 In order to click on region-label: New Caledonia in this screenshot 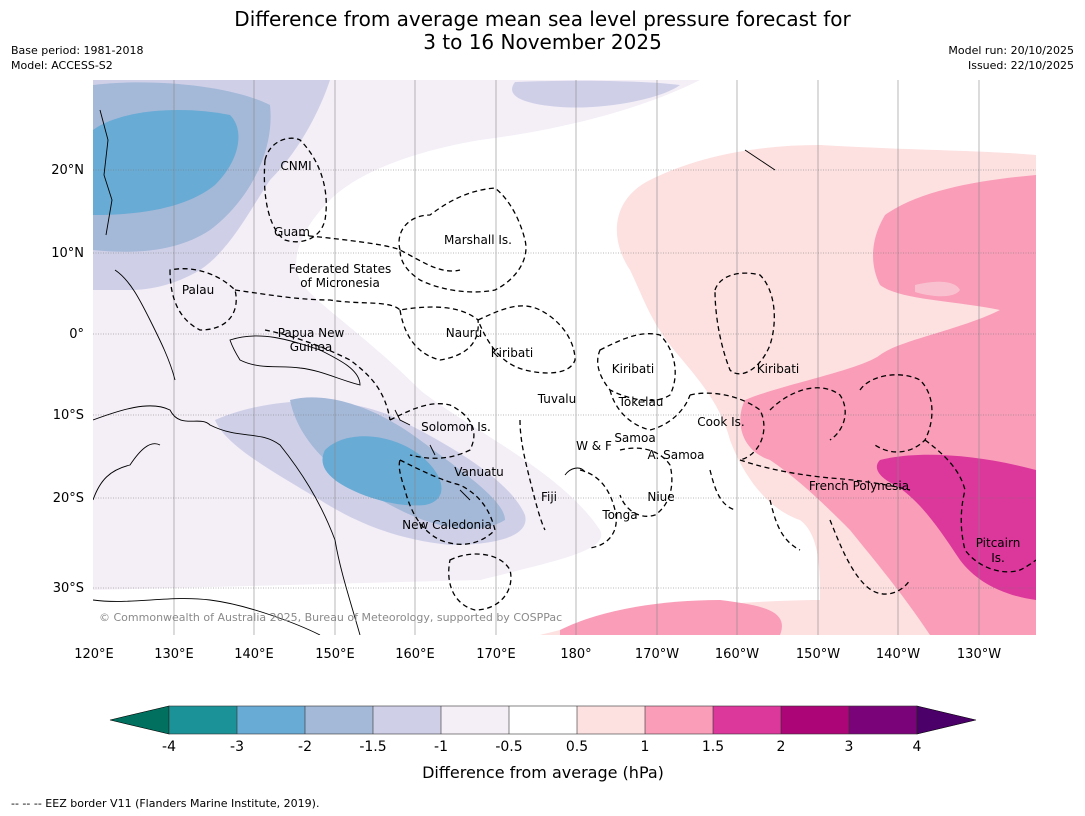, I will do `click(447, 525)`.